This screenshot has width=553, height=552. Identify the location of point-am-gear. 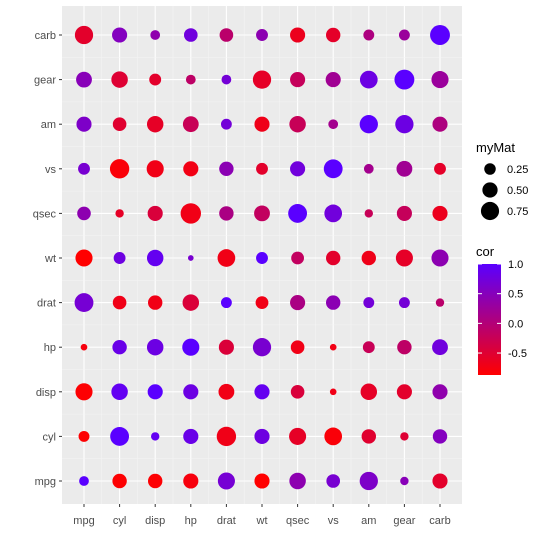
(368, 79).